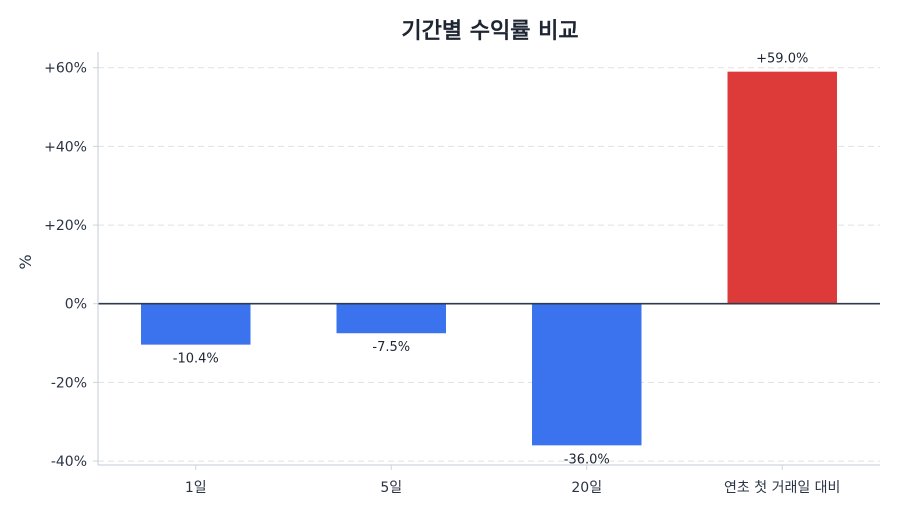 This screenshot has height=514, width=900. I want to click on data-label: -10.4%, so click(196, 359).